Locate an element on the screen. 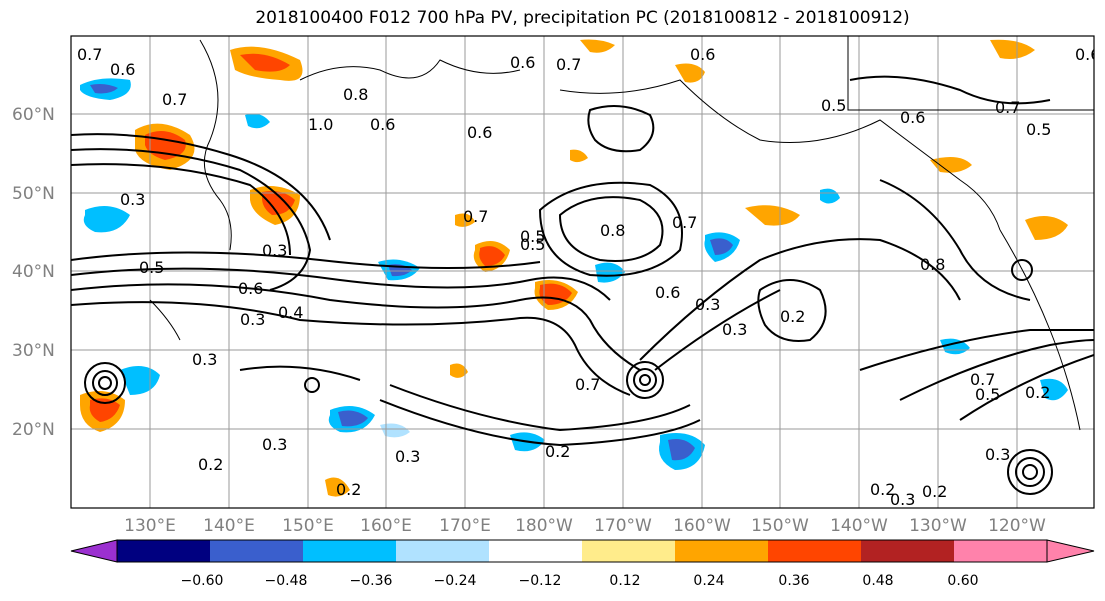 The image size is (1105, 601). lon-label: 130°E is located at coordinates (150, 526).